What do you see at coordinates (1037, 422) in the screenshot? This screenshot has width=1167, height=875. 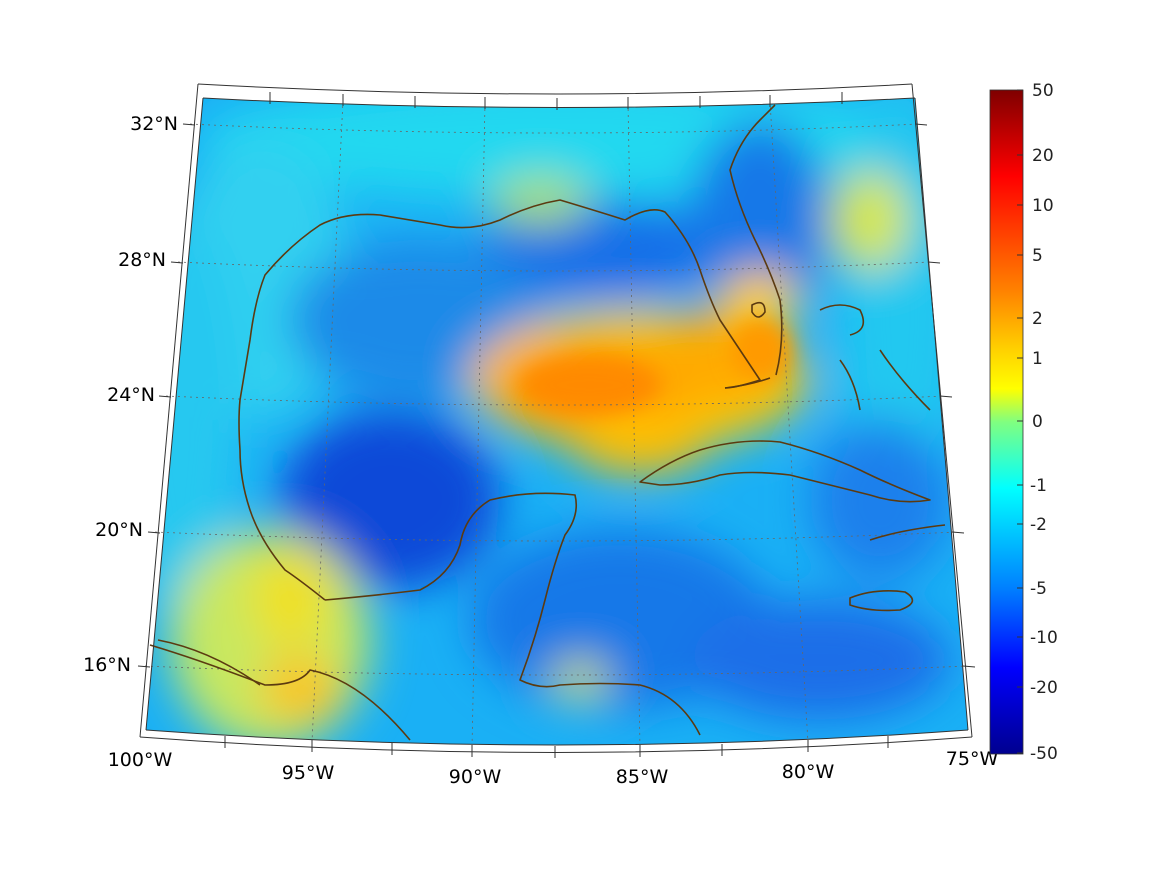 I see `colorbar-label: 0` at bounding box center [1037, 422].